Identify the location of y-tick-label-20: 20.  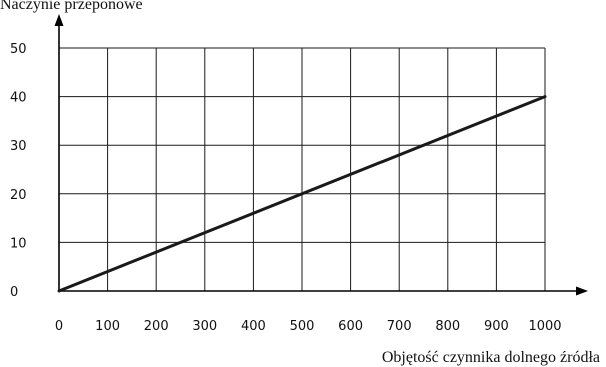
(18, 195).